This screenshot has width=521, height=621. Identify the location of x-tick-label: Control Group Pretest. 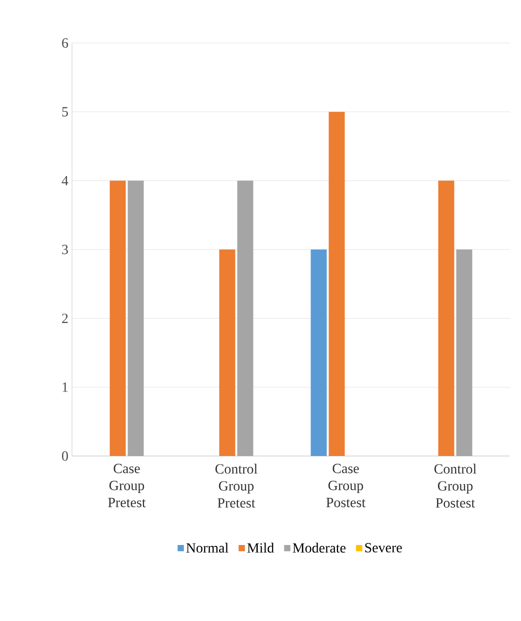
(236, 486).